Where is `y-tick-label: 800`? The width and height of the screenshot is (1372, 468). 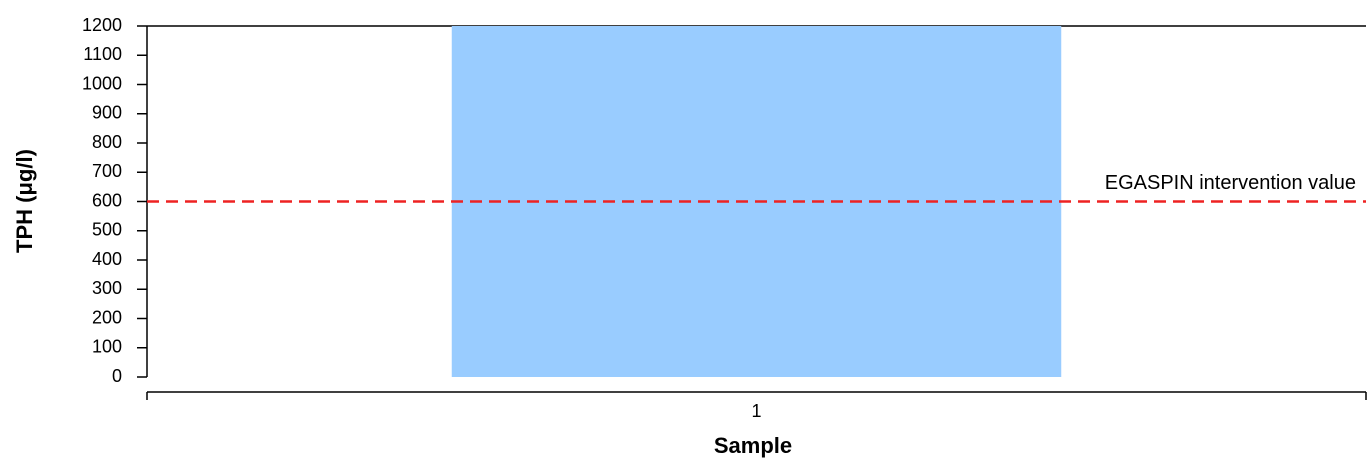 y-tick-label: 800 is located at coordinates (107, 142).